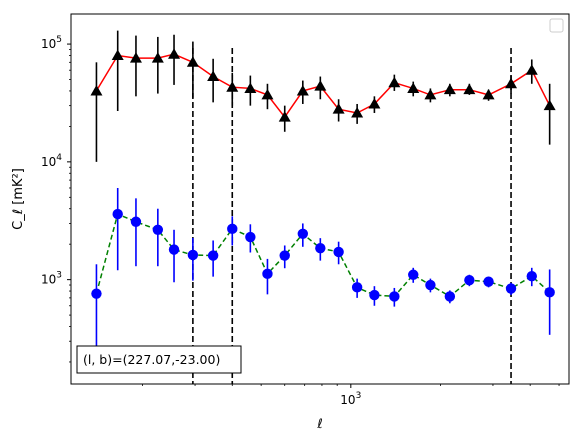  What do you see at coordinates (556, 25) in the screenshot?
I see `legend-box` at bounding box center [556, 25].